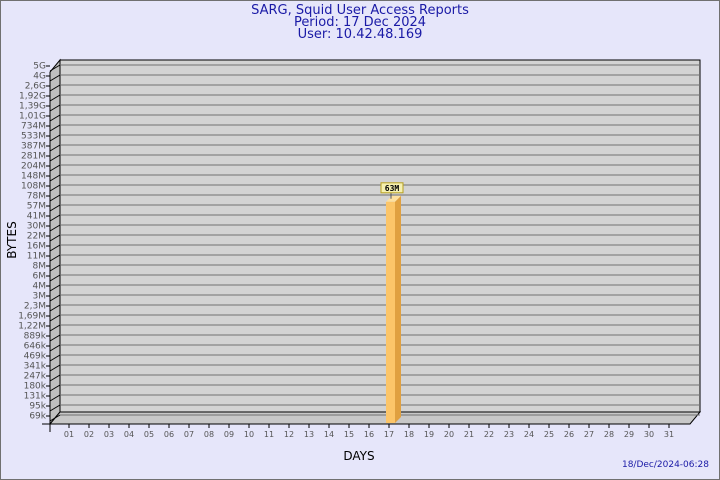 This screenshot has width=720, height=480. What do you see at coordinates (33, 177) in the screenshot?
I see `y-tick-label: 148M` at bounding box center [33, 177].